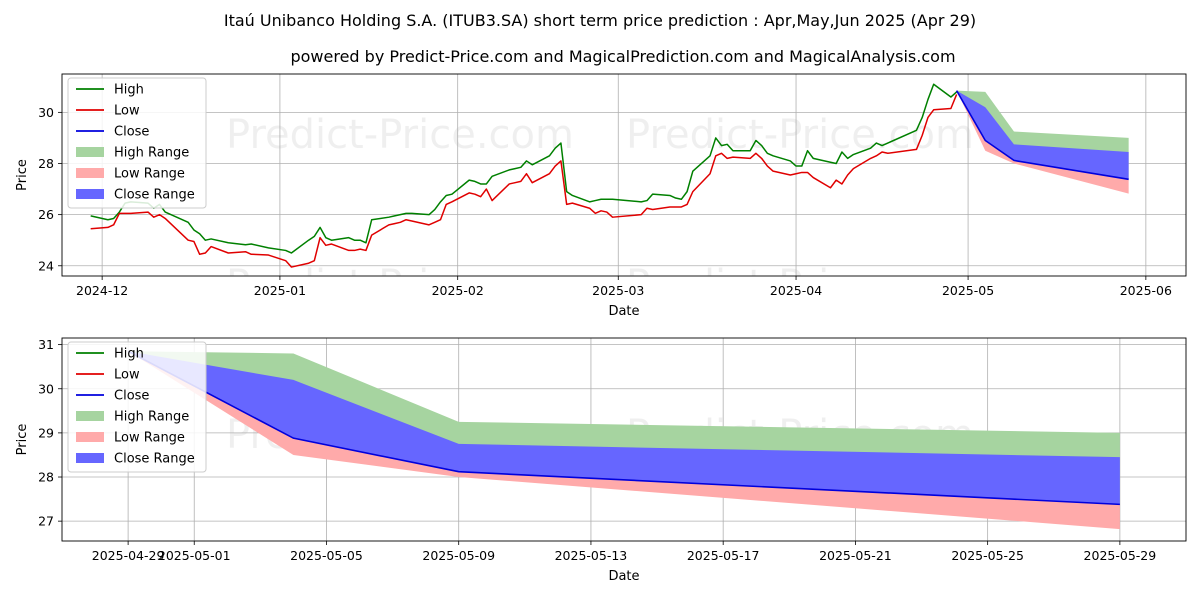 Image resolution: width=1200 pixels, height=600 pixels. Describe the element at coordinates (151, 417) in the screenshot. I see `bottom-legend-label-high-range: High Range` at that location.